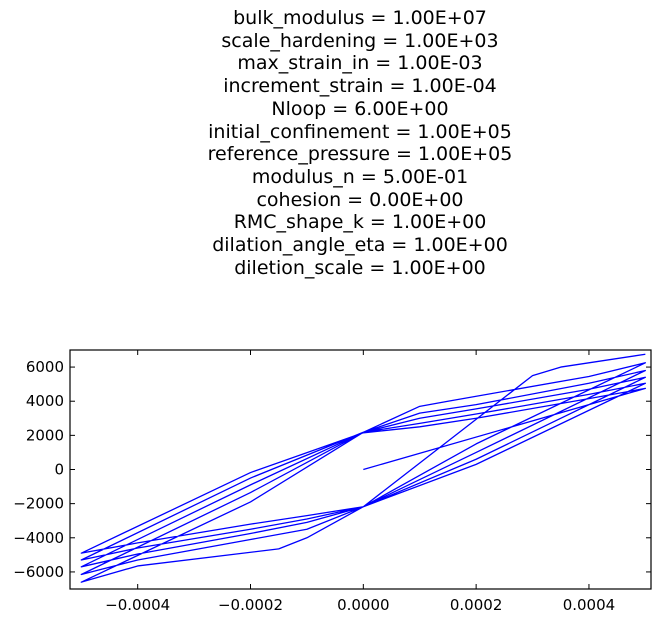 The width and height of the screenshot is (660, 620). I want to click on y-tick-label: 6000, so click(45, 367).